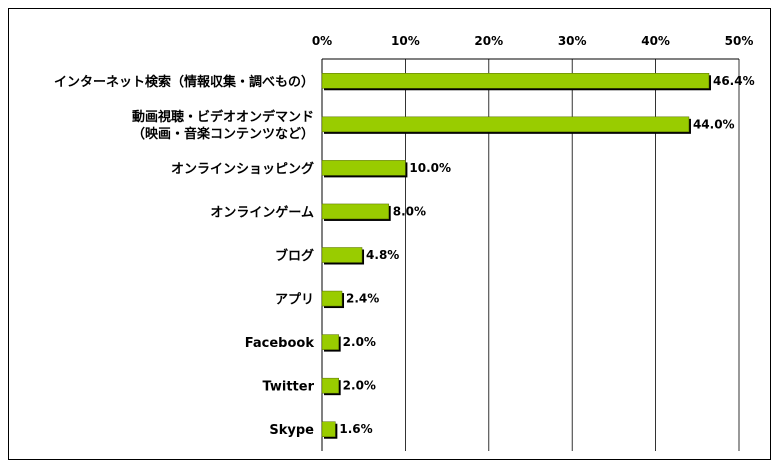  I want to click on category-label: インターネット検索（情報収集・調べもの）, so click(184, 82).